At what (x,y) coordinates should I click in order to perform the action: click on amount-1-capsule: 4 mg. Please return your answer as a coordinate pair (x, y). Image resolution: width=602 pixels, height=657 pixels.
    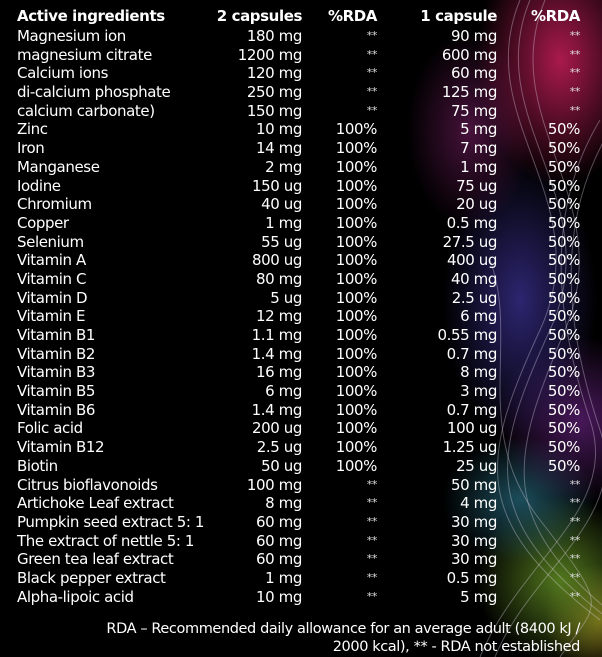
    Looking at the image, I should click on (478, 503).